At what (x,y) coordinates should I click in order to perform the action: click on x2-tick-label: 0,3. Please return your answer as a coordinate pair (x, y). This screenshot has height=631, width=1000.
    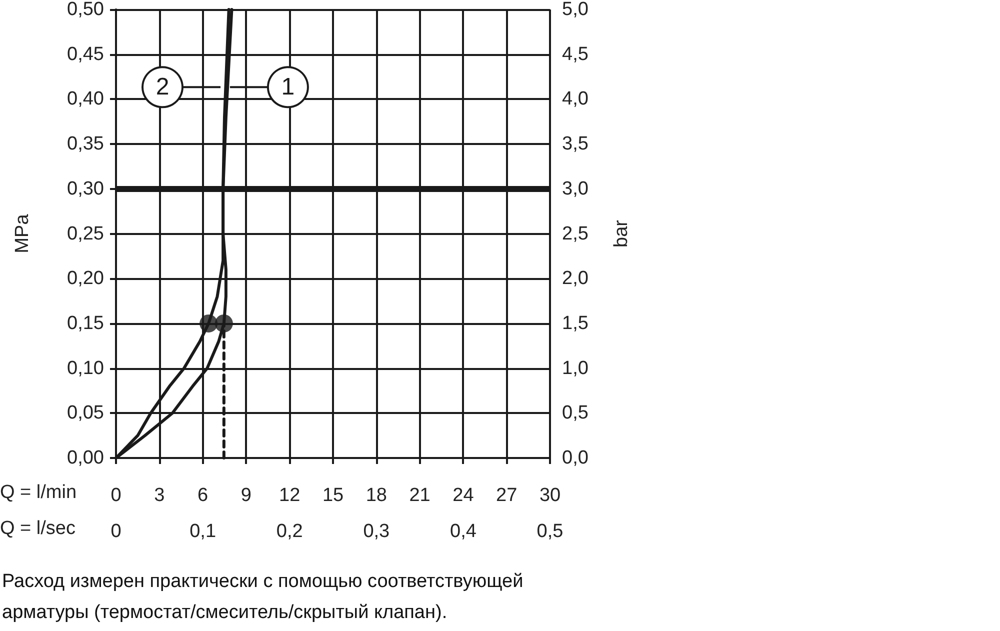
    Looking at the image, I should click on (376, 531).